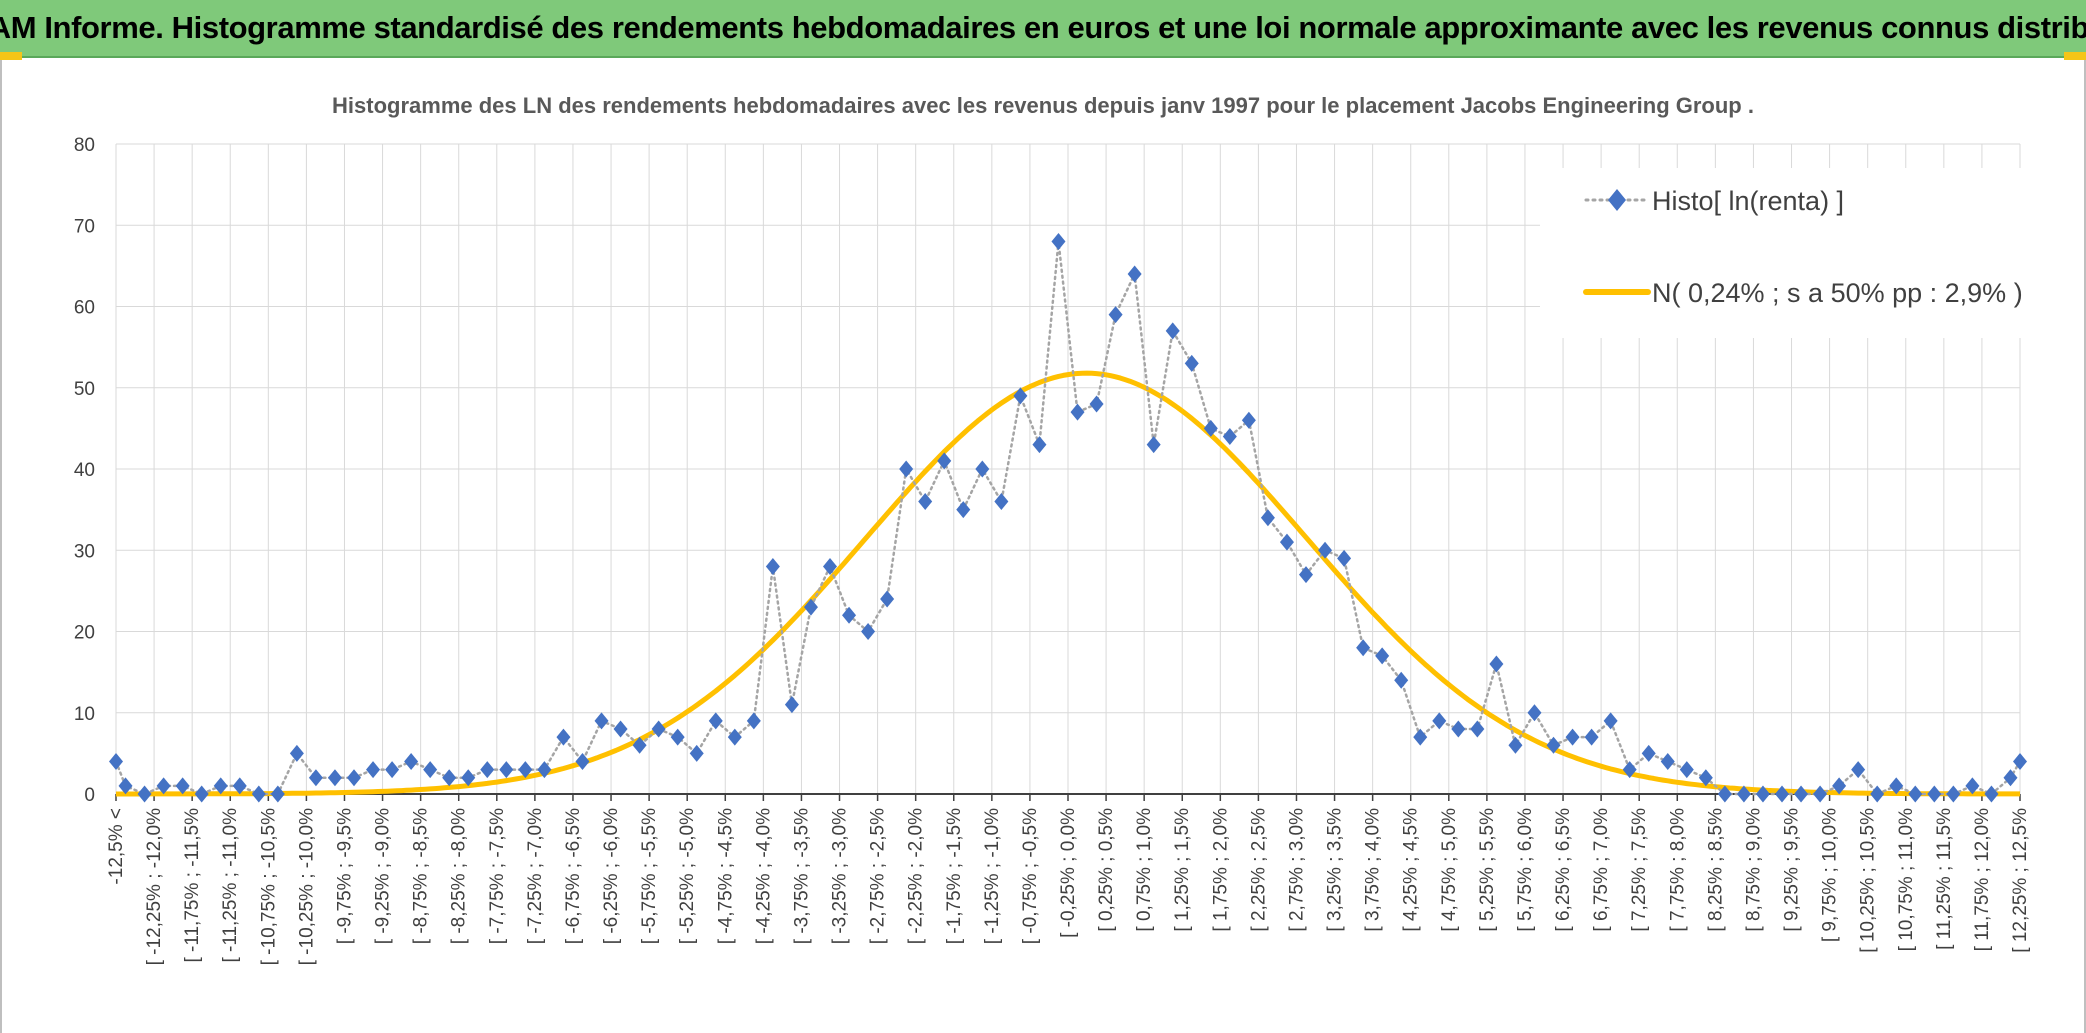 The width and height of the screenshot is (2086, 1033). Describe the element at coordinates (1800, 253) in the screenshot. I see `legend-background` at that location.